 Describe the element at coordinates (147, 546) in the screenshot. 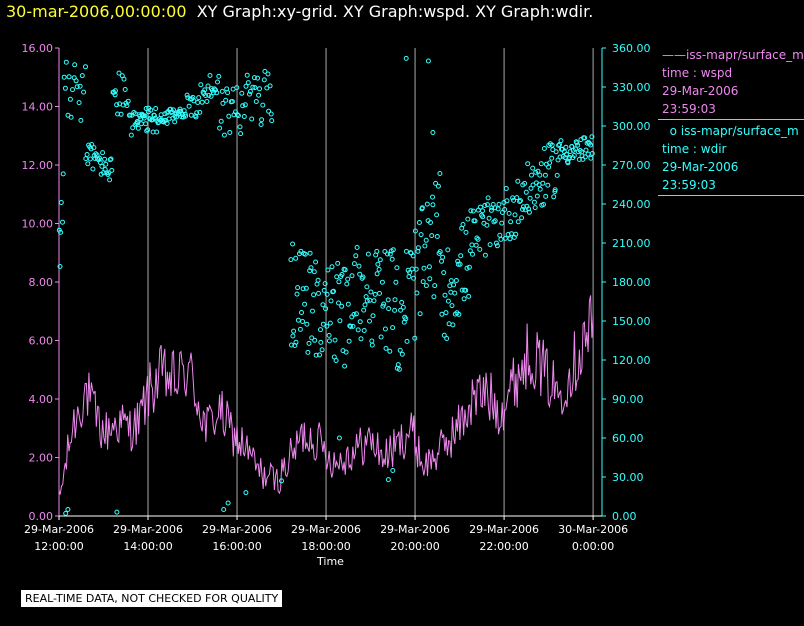

I see `x-tick-time: 14:00:00` at that location.